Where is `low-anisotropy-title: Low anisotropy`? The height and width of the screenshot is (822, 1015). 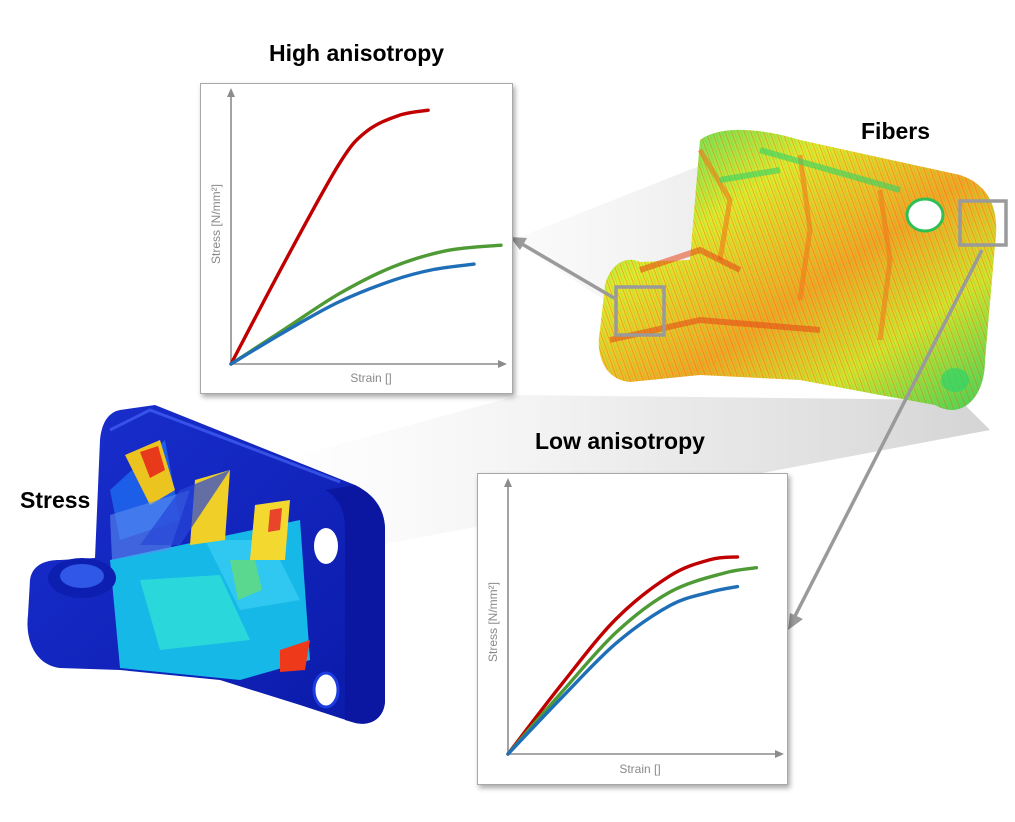
low-anisotropy-title: Low anisotropy is located at coordinates (620, 441).